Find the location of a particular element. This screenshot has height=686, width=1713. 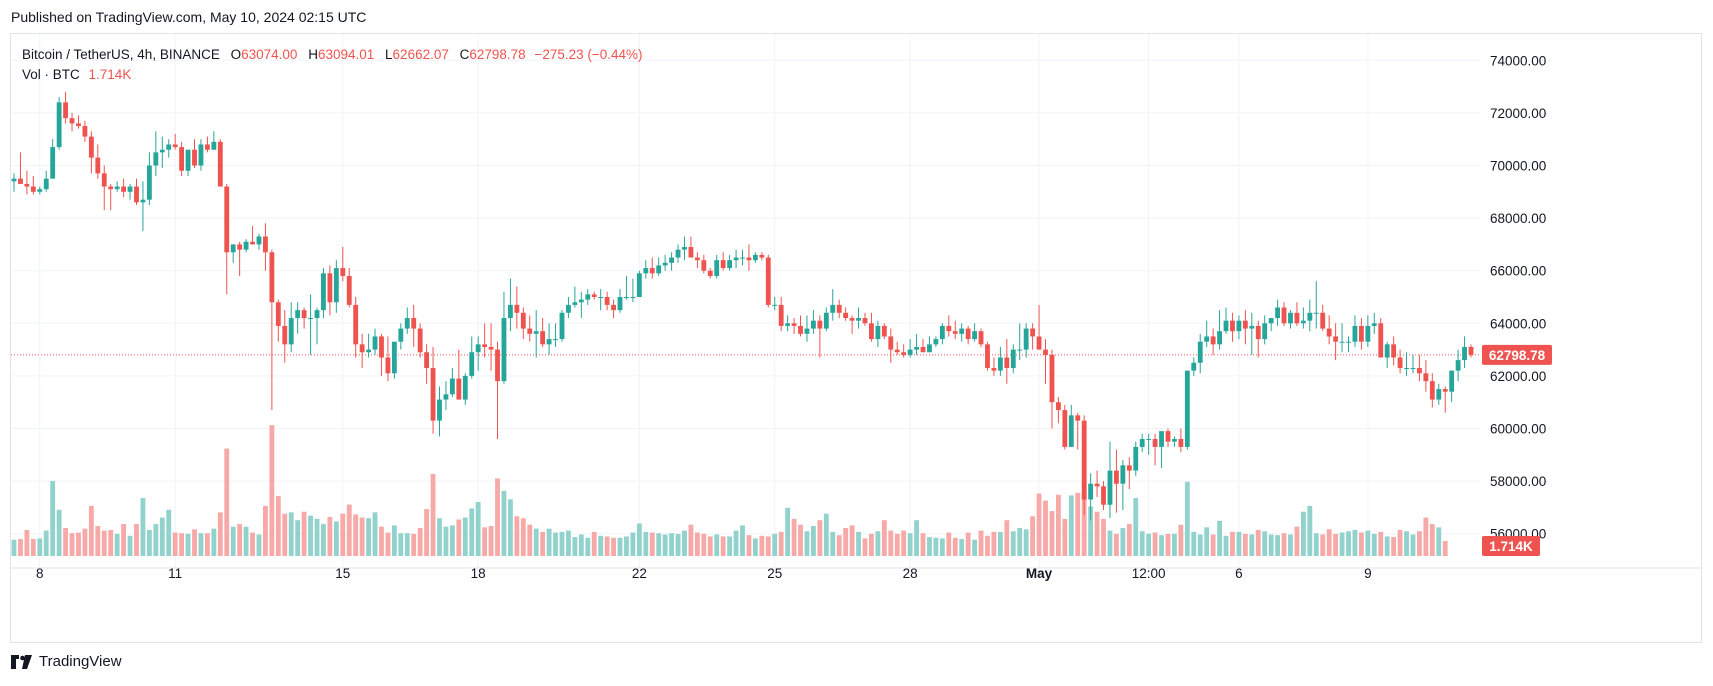

legend-change: −275.23 (−0.44%) is located at coordinates (588, 54).